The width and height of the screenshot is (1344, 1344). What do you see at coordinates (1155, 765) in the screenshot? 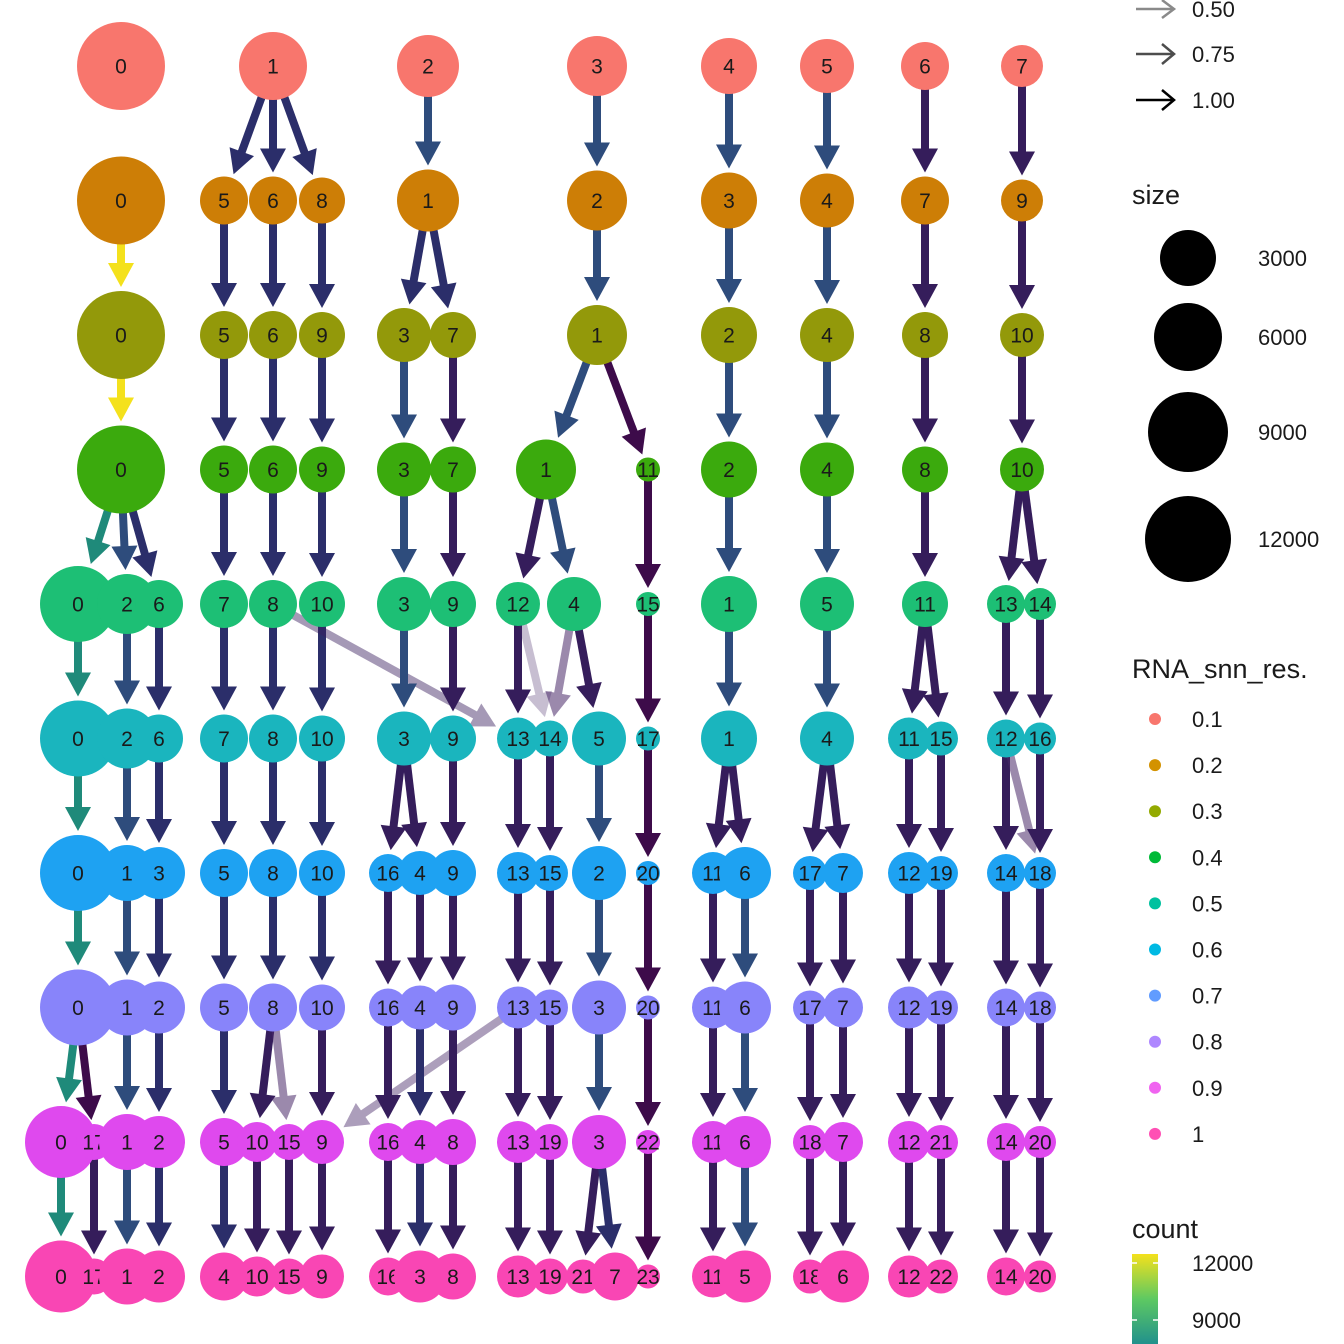
I see `legend-resolution-key` at bounding box center [1155, 765].